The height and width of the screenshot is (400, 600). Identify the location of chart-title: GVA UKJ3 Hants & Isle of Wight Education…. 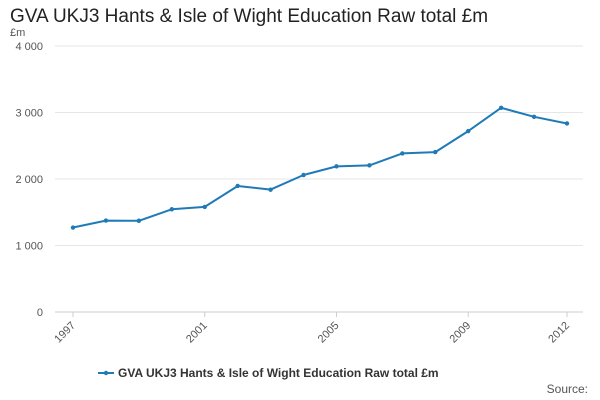
(249, 16).